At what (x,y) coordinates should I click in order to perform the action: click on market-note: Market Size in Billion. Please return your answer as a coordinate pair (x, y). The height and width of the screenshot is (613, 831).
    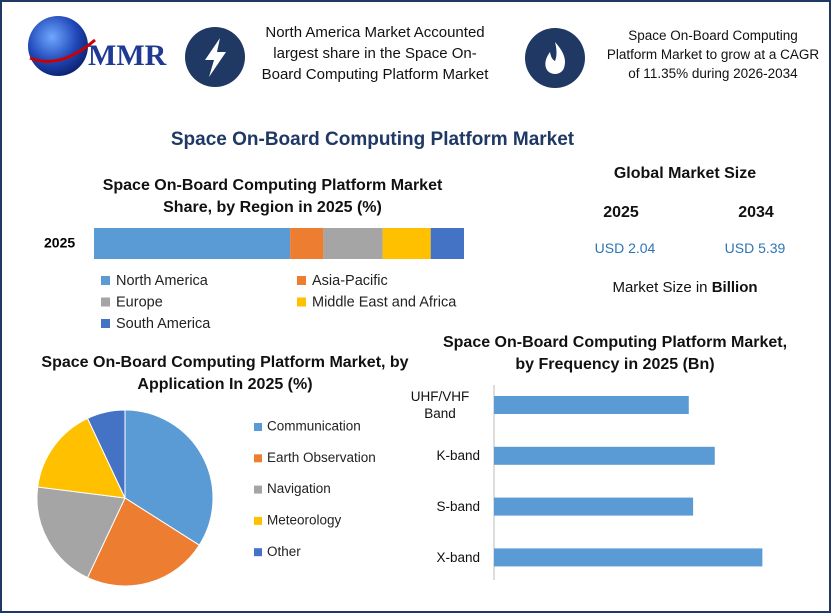
    Looking at the image, I should click on (685, 287).